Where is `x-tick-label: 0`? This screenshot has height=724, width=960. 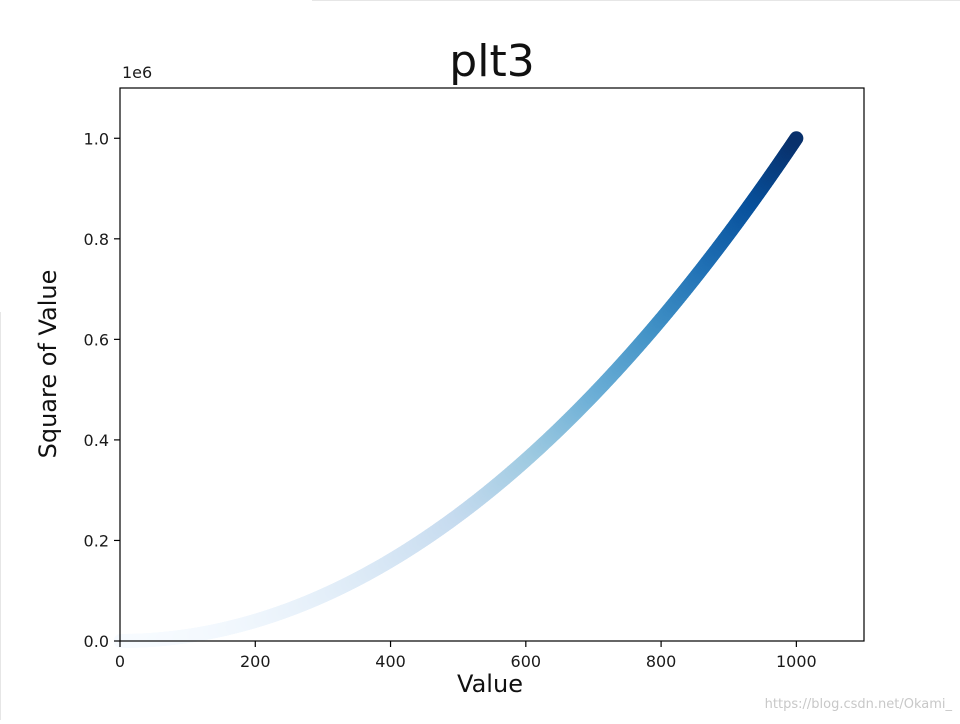 x-tick-label: 0 is located at coordinates (120, 661).